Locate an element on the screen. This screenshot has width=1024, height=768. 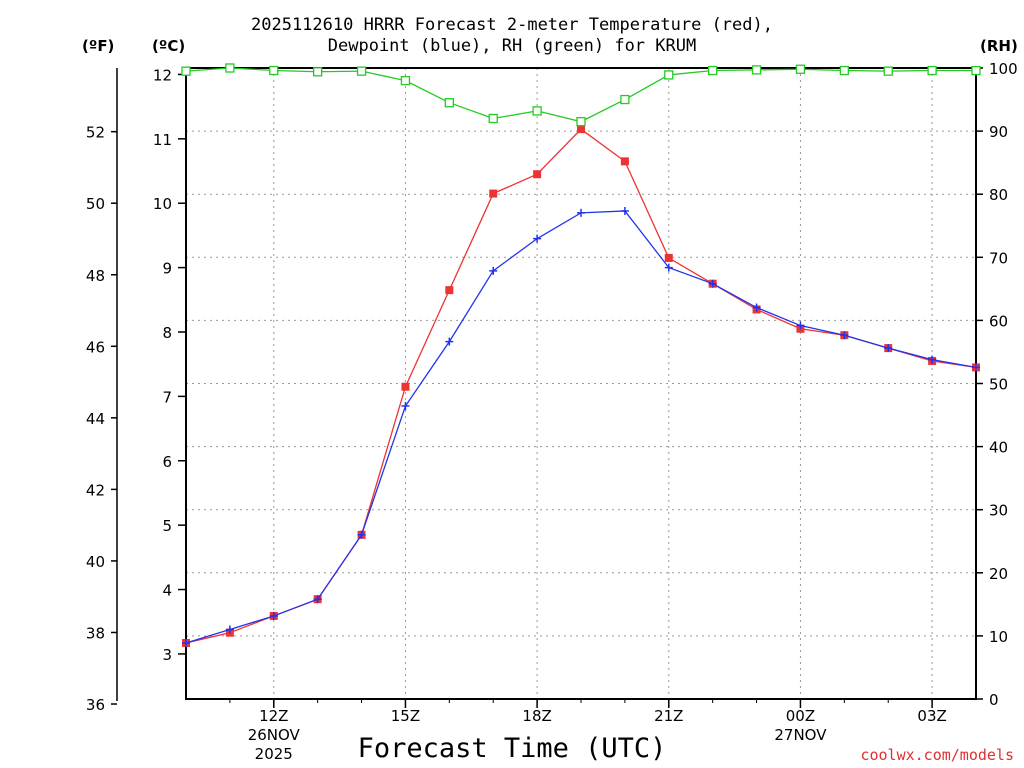
chart-title-line-2: Dewpoint (blue), RH (green) for KRUM is located at coordinates (512, 46).